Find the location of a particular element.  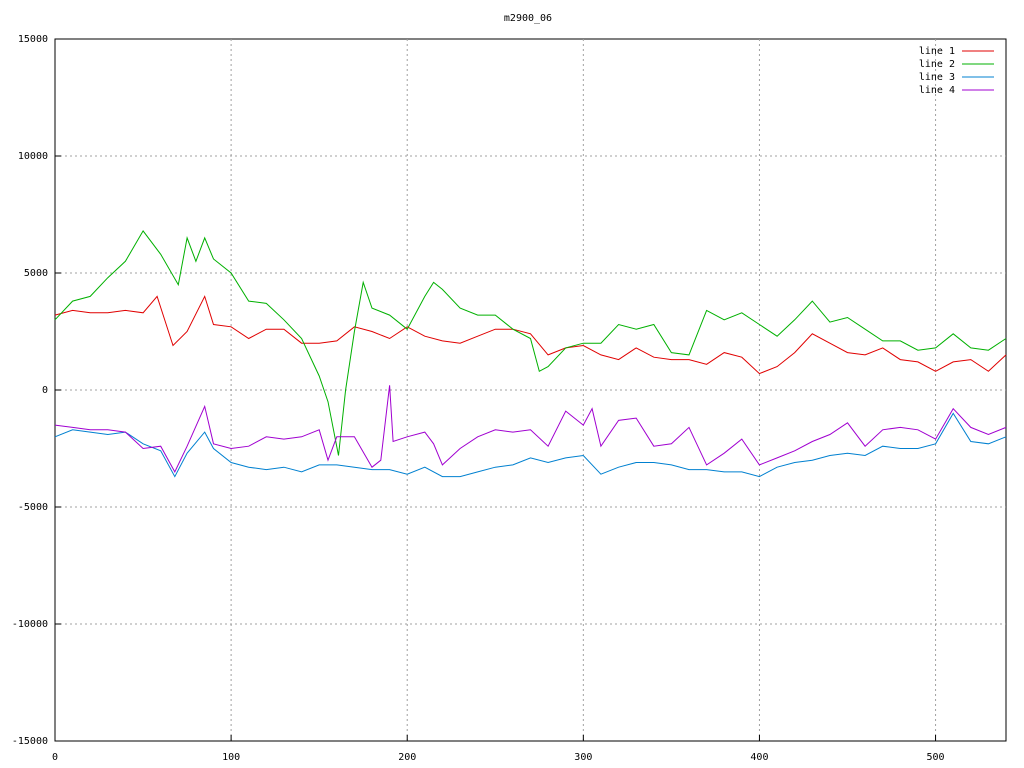

legend-label: line 2 is located at coordinates (937, 64).